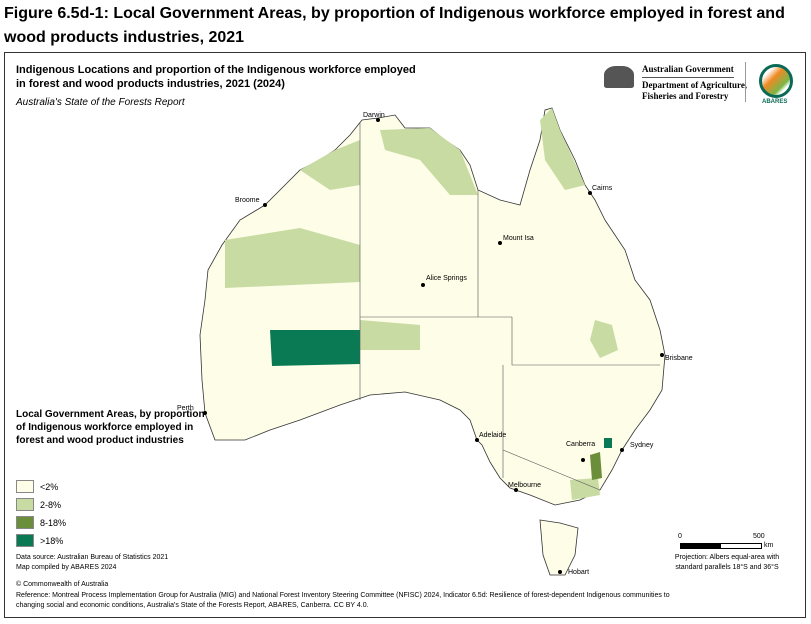  Describe the element at coordinates (446, 278) in the screenshot. I see `city-label: Alice Springs` at that location.